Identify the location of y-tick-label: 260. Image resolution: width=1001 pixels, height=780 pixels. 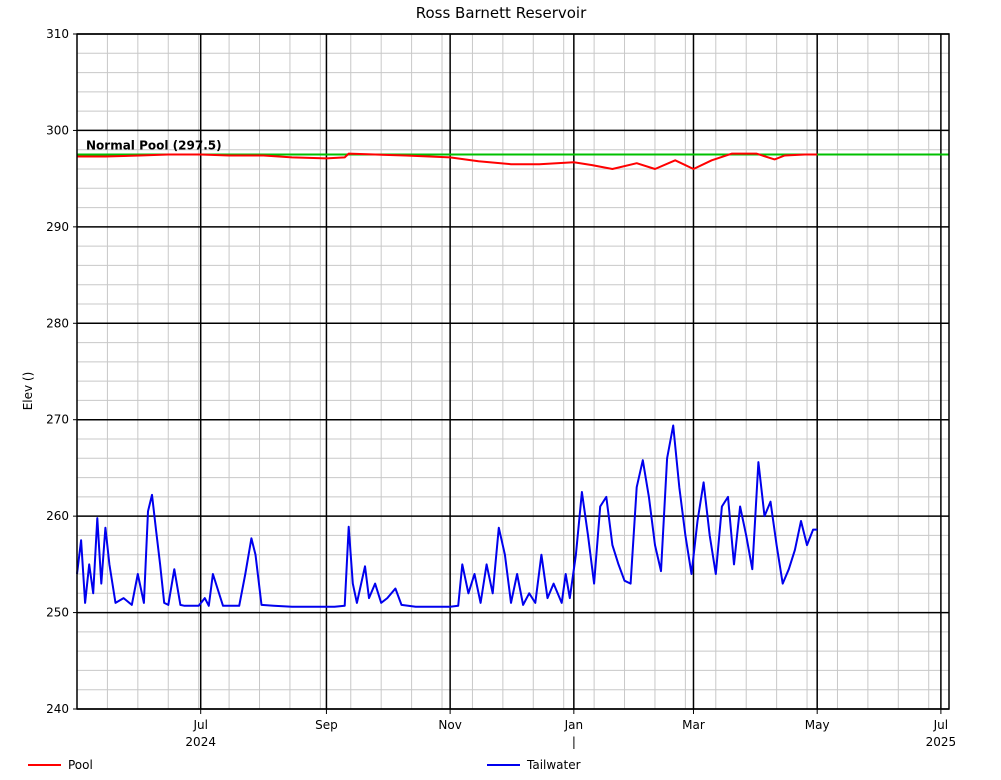
(57, 516).